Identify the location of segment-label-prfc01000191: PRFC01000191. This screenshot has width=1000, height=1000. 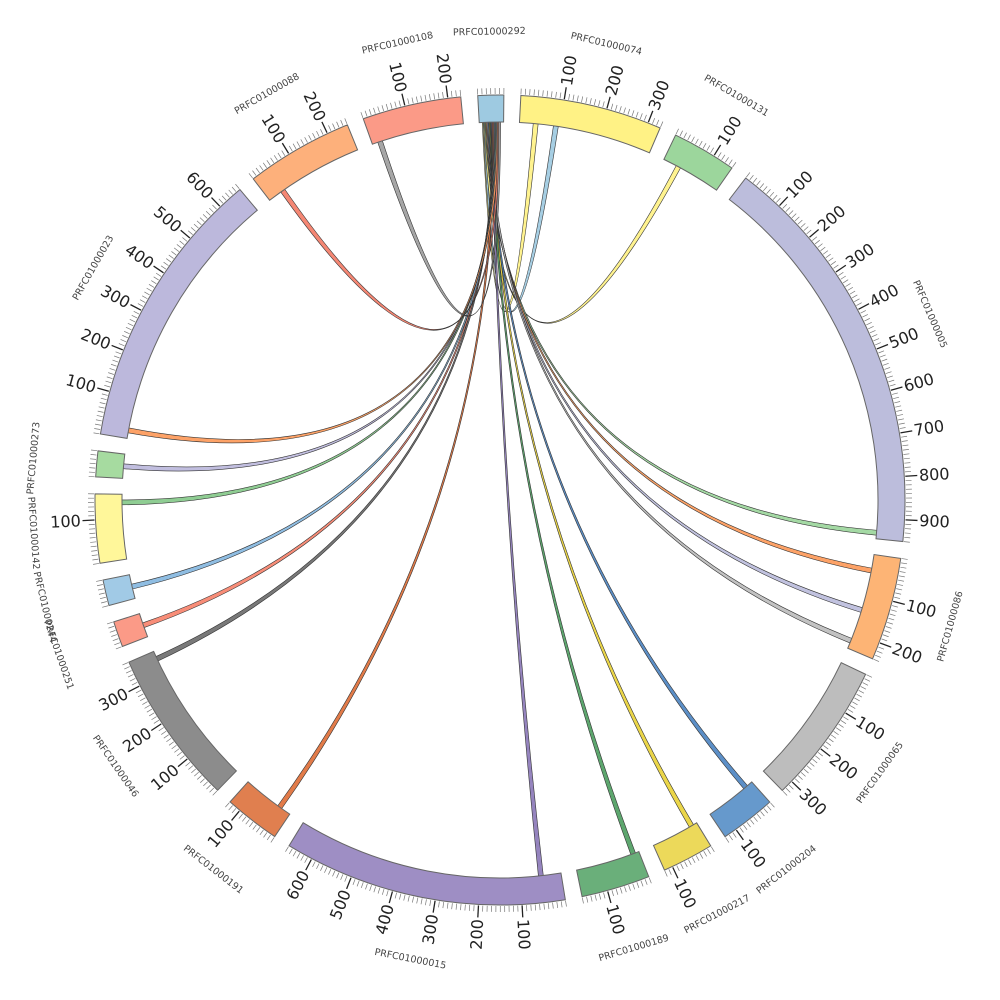
(213, 869).